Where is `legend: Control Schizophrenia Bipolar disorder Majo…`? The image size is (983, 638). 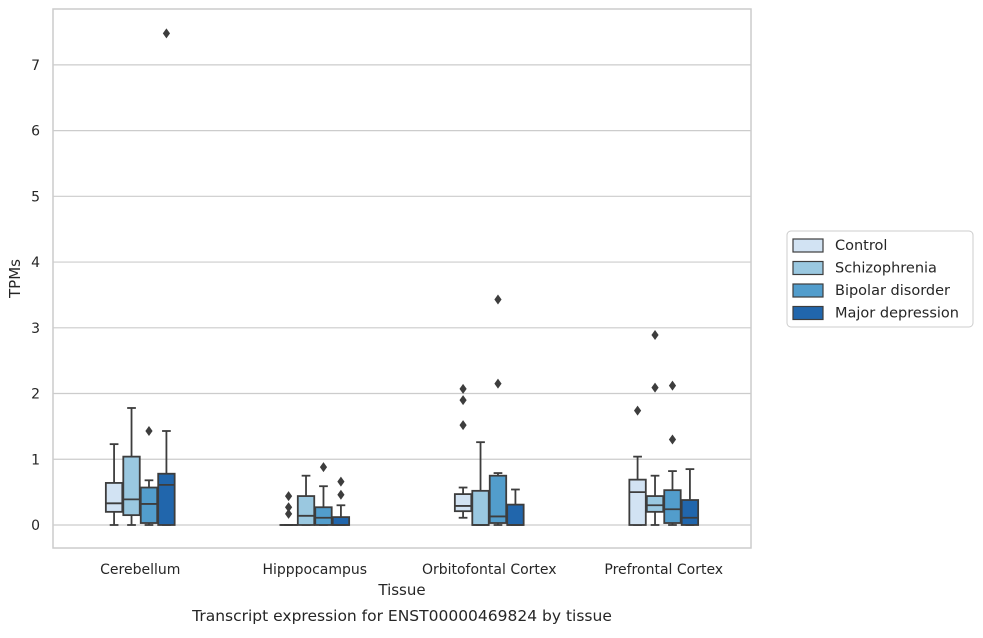
legend: Control Schizophrenia Bipolar disorder Majo… is located at coordinates (880, 279).